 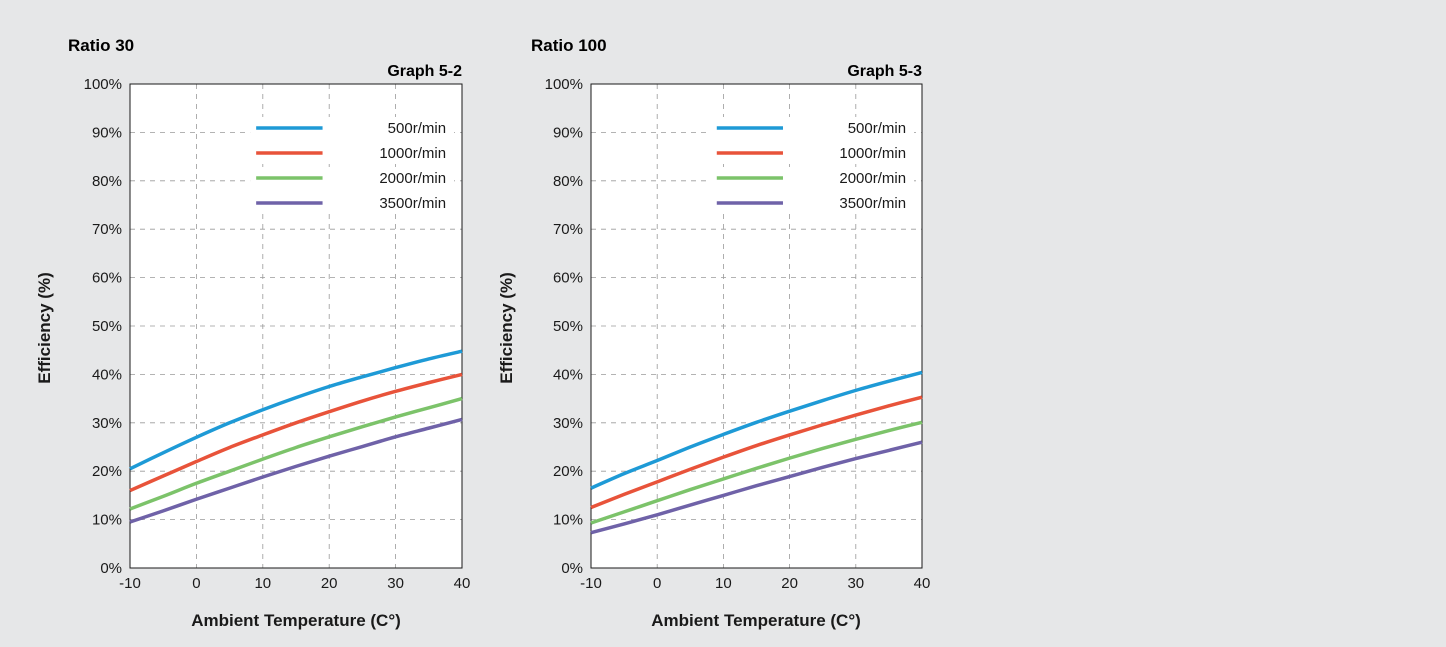 I want to click on graph-label: Graph 5-2, so click(x=424, y=71).